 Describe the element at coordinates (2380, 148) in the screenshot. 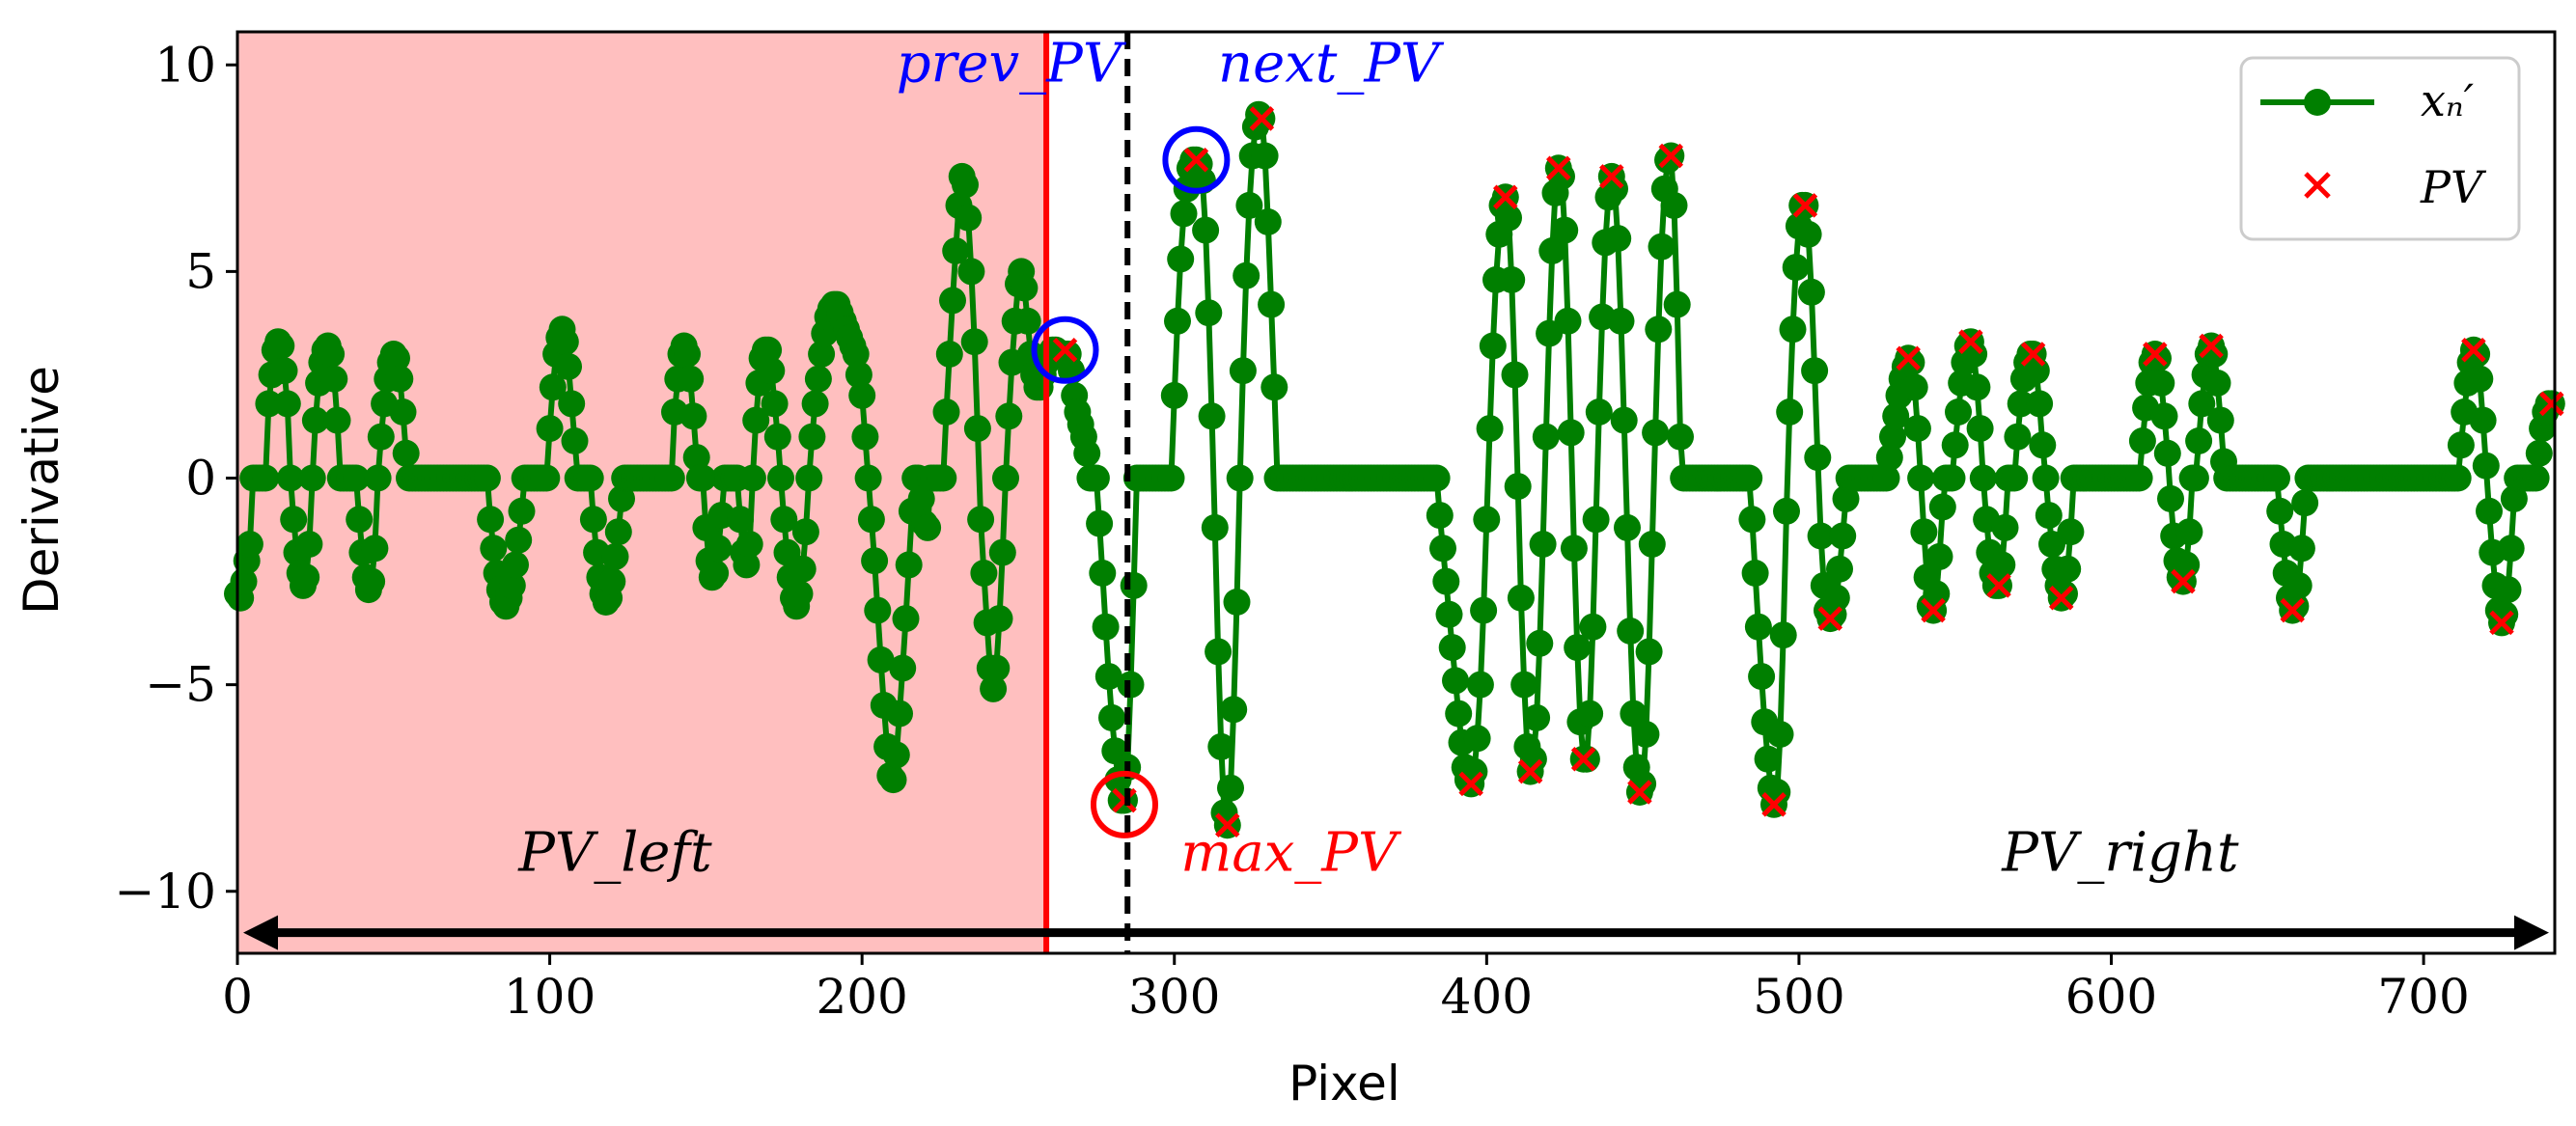

I see `legend: xₙ′ PV` at that location.